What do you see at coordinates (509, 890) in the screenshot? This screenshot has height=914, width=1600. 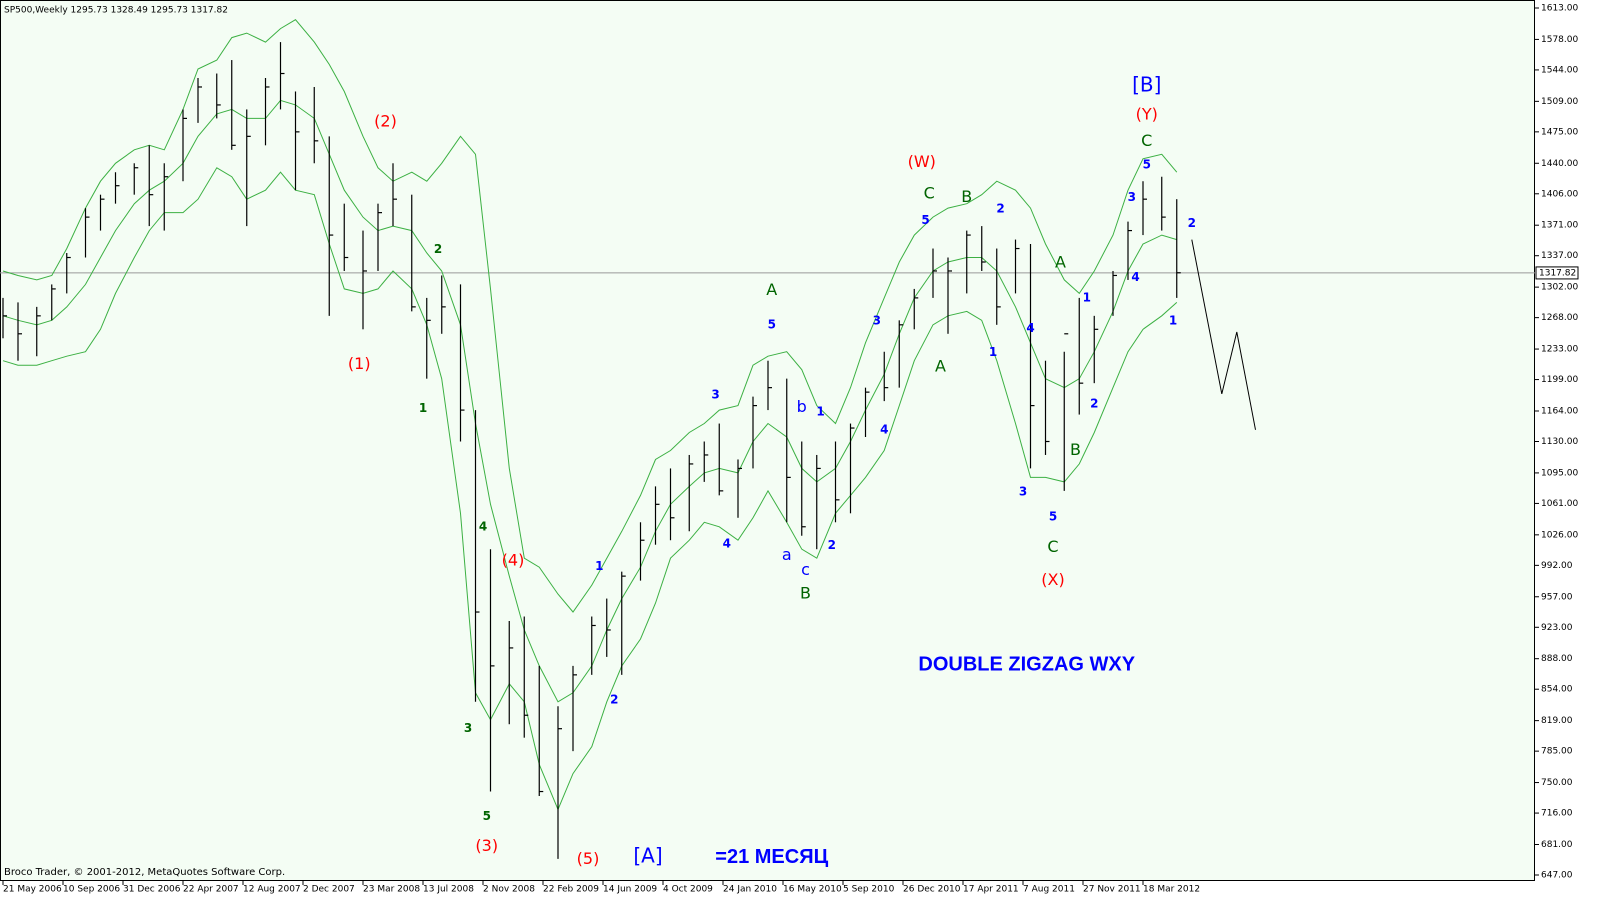 I see `x-tick-label: 2 Nov 2008` at bounding box center [509, 890].